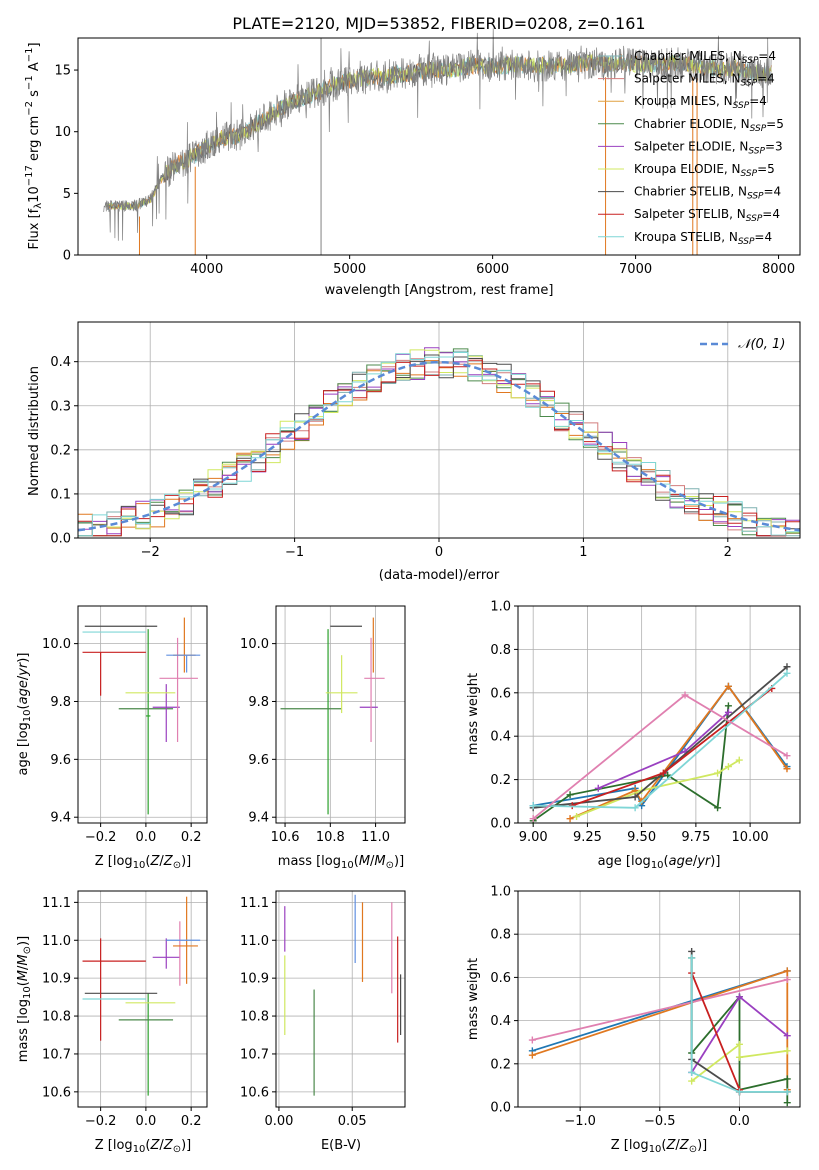 This screenshot has height=1170, width=819. Describe the element at coordinates (340, 999) in the screenshot. I see `mass-vs-ebv-frame` at that location.